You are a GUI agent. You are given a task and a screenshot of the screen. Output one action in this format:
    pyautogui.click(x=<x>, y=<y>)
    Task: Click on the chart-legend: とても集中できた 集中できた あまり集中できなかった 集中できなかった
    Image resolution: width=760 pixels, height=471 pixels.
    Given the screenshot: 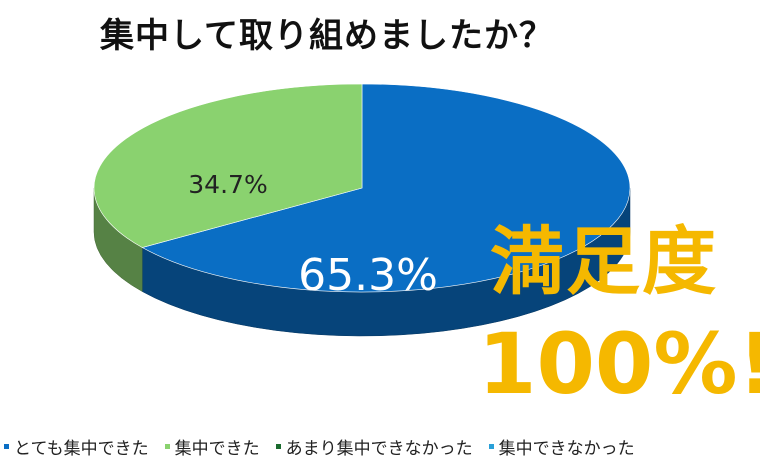 What is the action you would take?
    pyautogui.click(x=327, y=446)
    